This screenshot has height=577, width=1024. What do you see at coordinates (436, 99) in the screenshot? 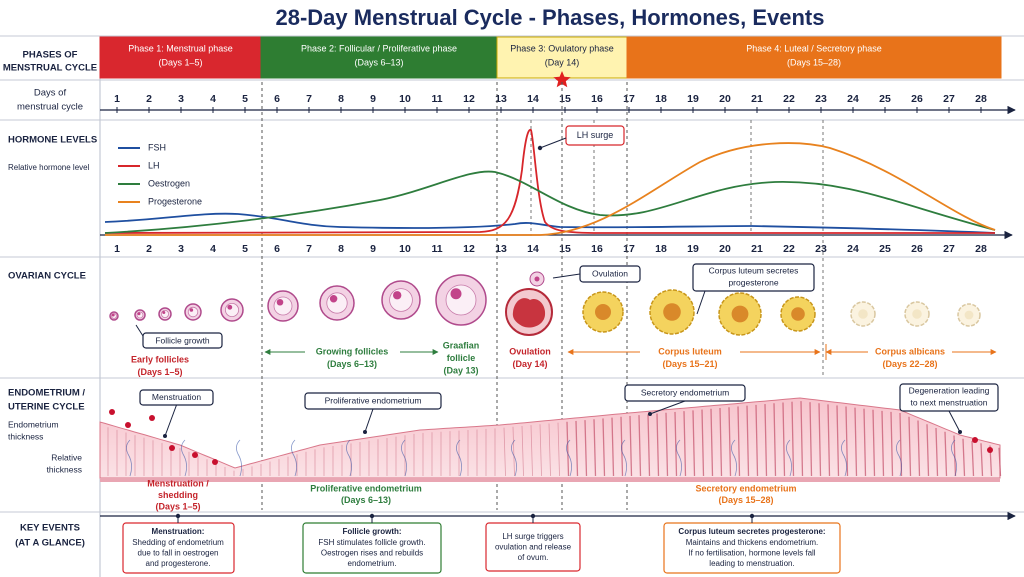
I see `day-label: 11` at bounding box center [436, 99].